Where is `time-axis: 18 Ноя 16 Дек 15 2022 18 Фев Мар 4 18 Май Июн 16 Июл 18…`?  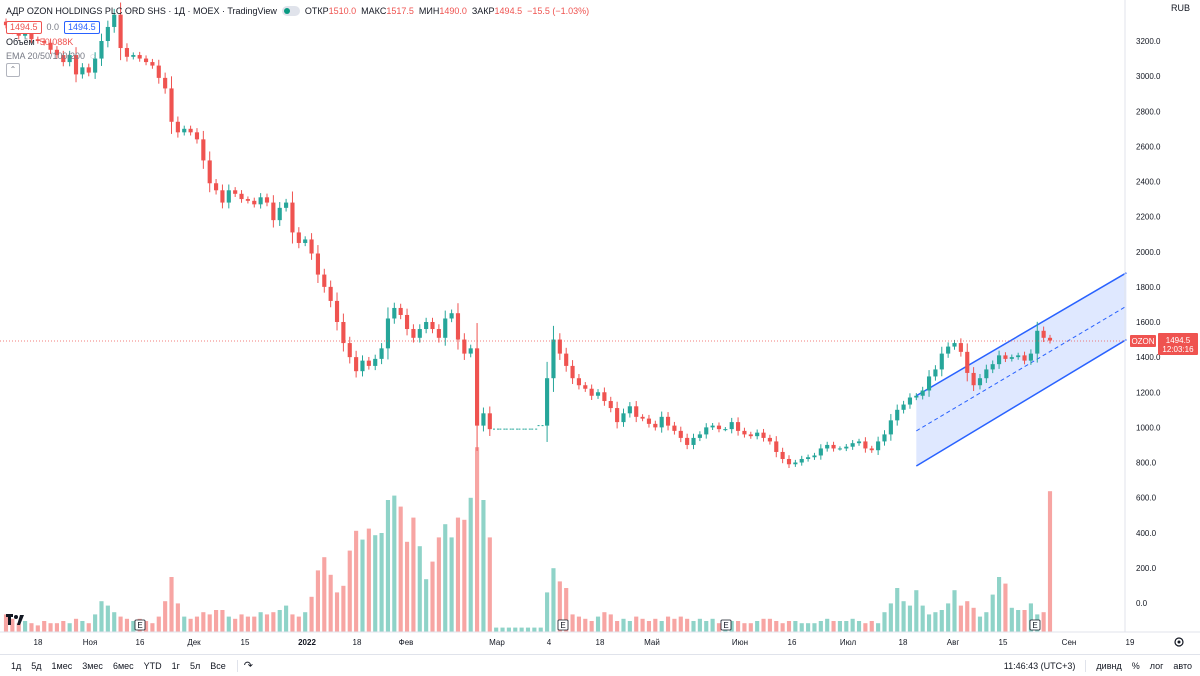
time-axis: 18 Ноя 16 Дек 15 2022 18 Фев Мар 4 18 Май Июн 16 Июл 18… is located at coordinates (584, 642).